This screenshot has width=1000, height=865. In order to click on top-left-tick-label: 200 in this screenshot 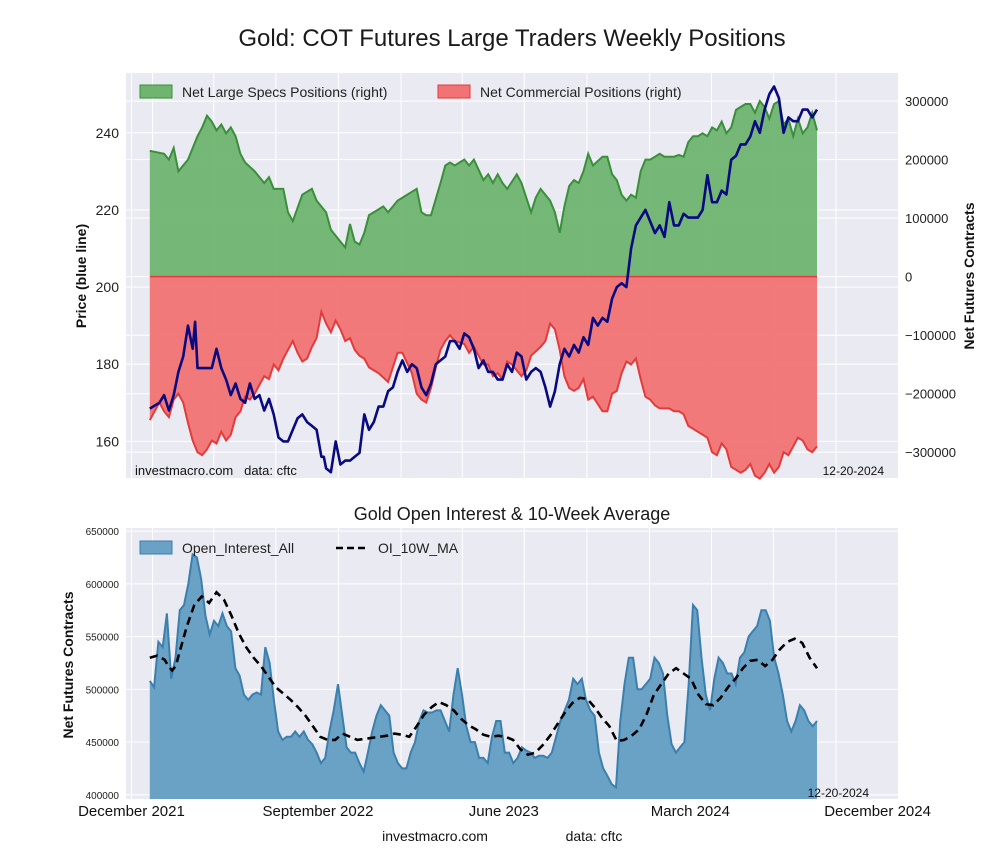, I will do `click(108, 287)`.